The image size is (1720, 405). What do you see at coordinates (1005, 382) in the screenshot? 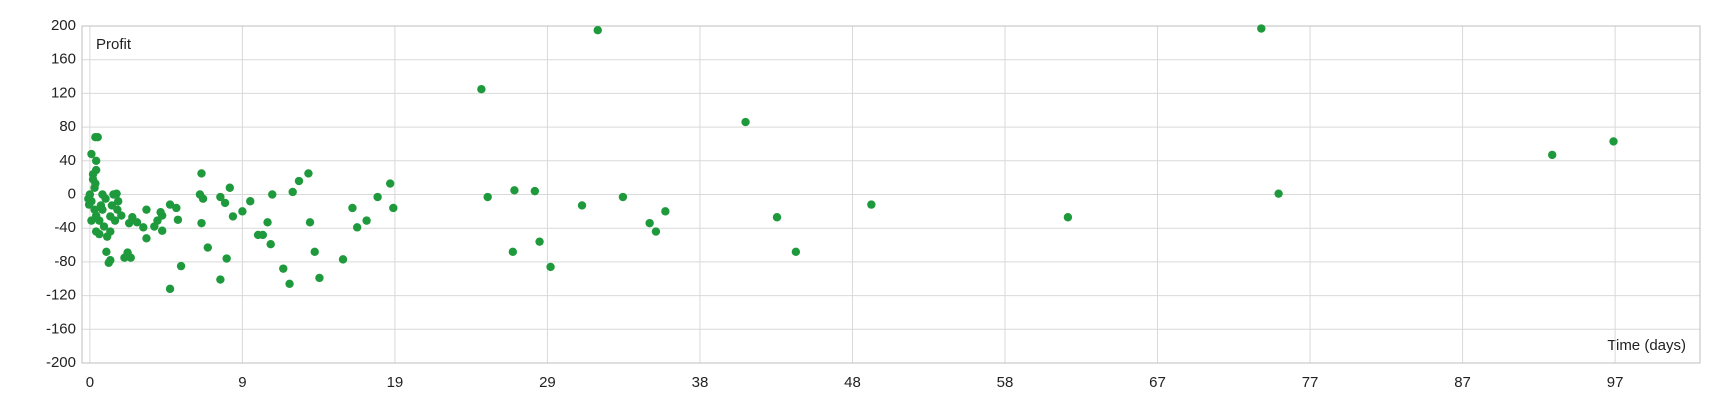
I see `x-tick-label: 58` at bounding box center [1005, 382].